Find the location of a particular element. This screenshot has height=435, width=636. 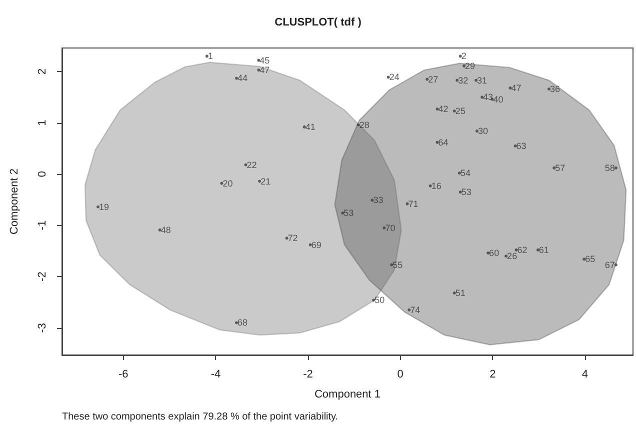

annotation: 28 is located at coordinates (364, 125).